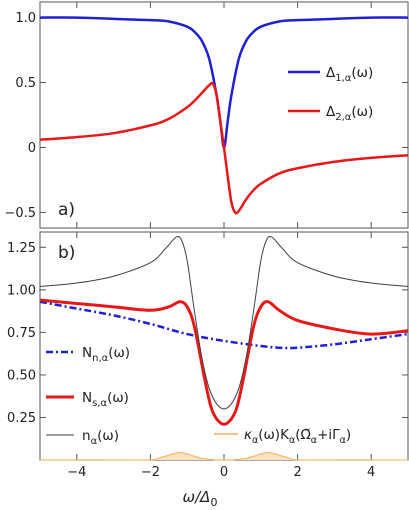 The image size is (409, 510). Describe the element at coordinates (349, 74) in the screenshot. I see `legend-delta1-label: Δ1,α(ω)` at that location.